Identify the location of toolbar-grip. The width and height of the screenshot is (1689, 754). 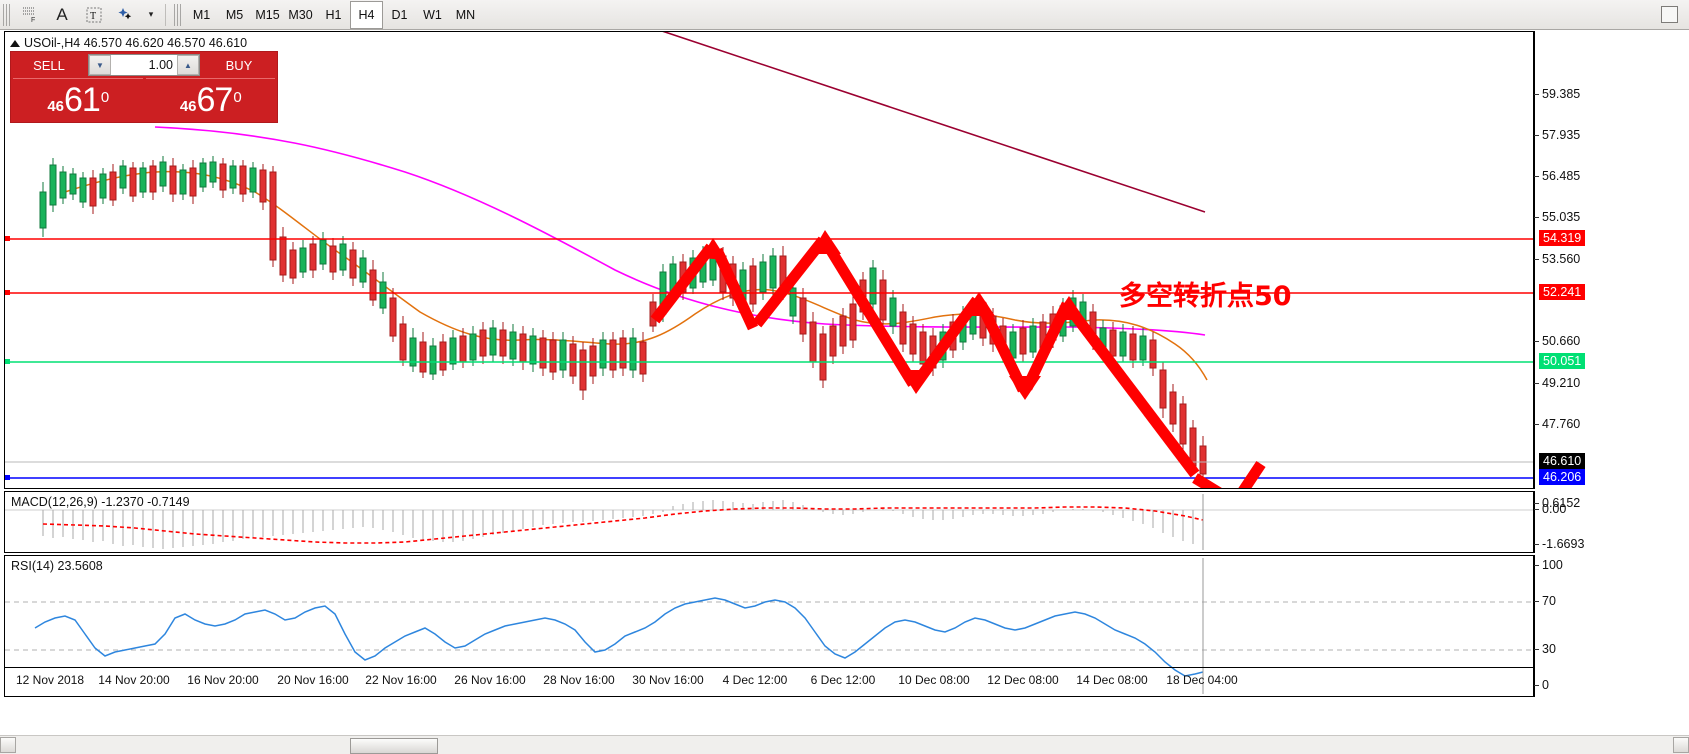
(7, 14).